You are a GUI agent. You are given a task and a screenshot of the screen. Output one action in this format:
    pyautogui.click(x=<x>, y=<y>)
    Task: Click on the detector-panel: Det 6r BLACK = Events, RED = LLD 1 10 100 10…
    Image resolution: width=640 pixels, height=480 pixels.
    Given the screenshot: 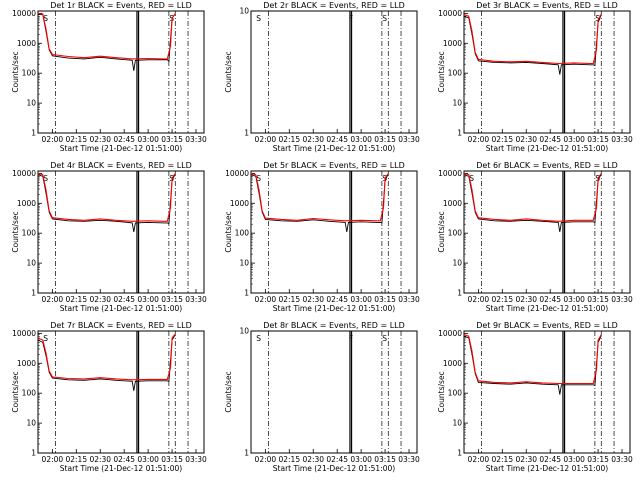 What is the action you would take?
    pyautogui.click(x=532, y=240)
    